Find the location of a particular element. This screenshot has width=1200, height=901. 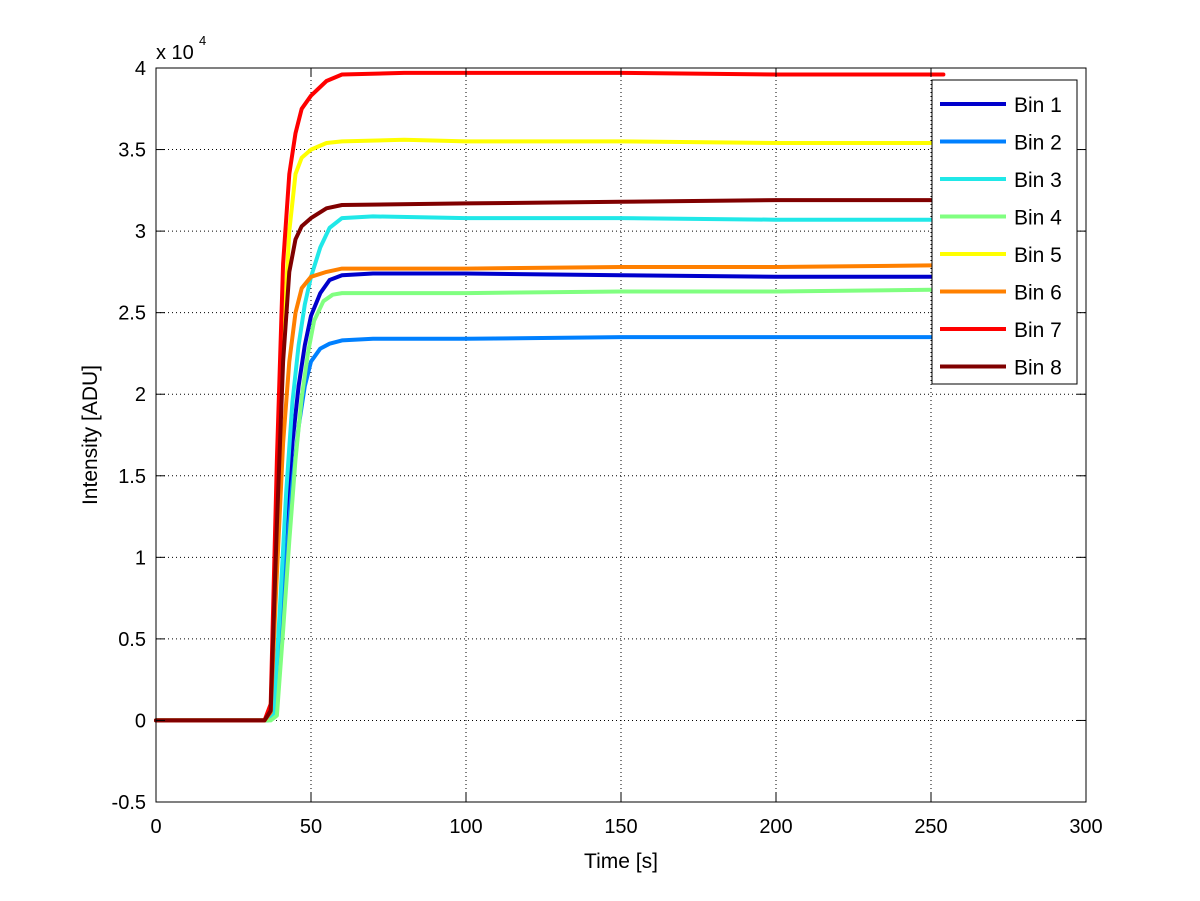

legend-label-bin-2: Bin 2 is located at coordinates (1038, 143).